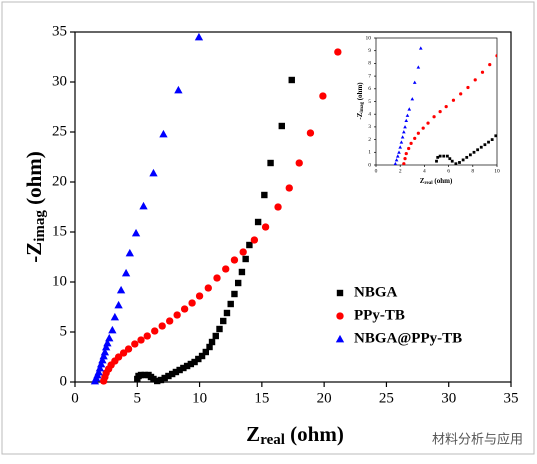 The image size is (537, 464). What do you see at coordinates (379, 315) in the screenshot?
I see `legend-label: PPy-TB` at bounding box center [379, 315].